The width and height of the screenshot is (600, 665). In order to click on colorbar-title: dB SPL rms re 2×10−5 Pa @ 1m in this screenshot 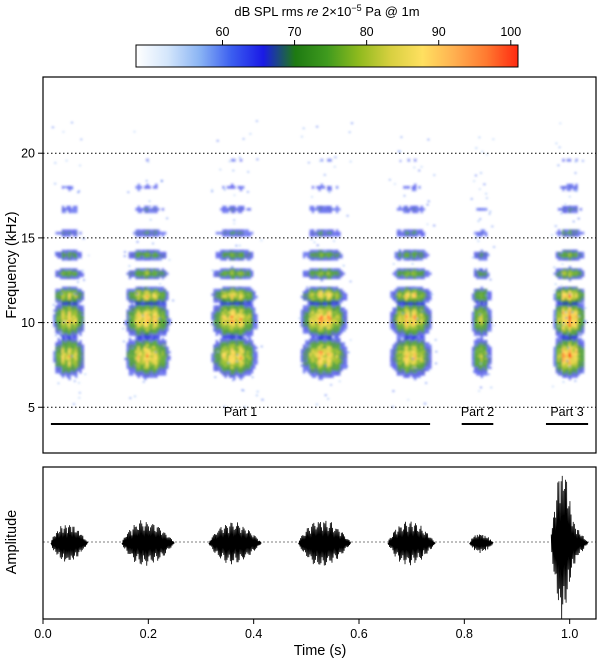, I will do `click(326, 11)`.